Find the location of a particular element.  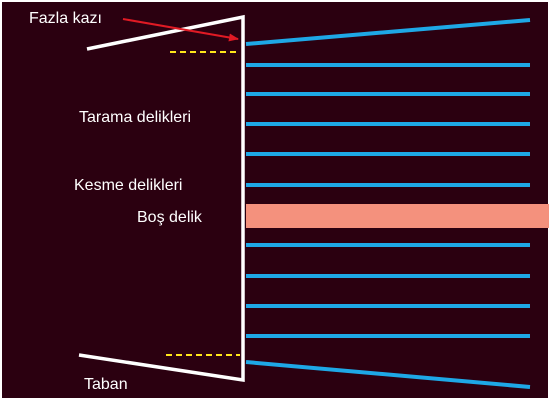

floor-label: Taban is located at coordinates (106, 384).